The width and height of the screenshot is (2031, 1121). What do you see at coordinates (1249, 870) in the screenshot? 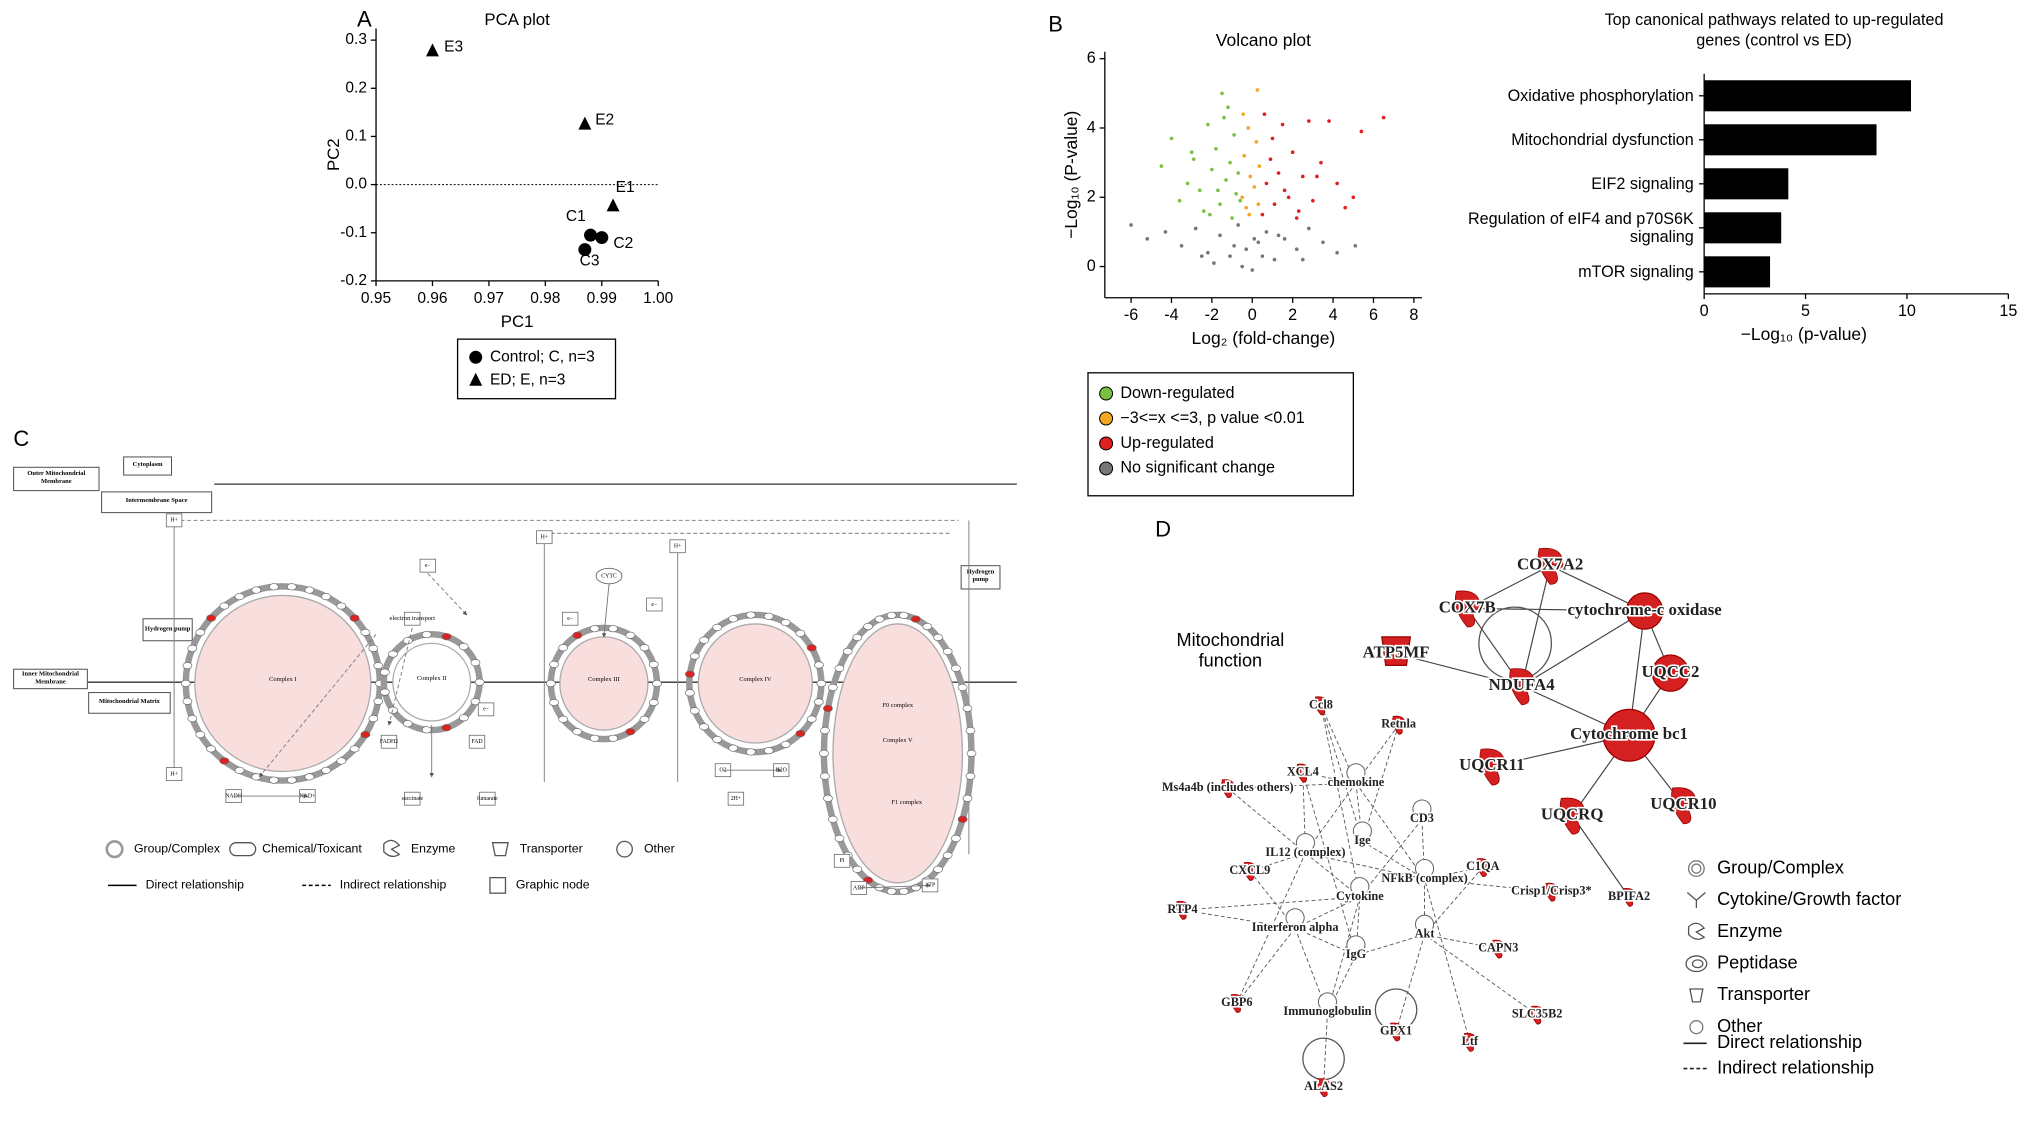
I see `node-label: CXCL9` at bounding box center [1249, 870].